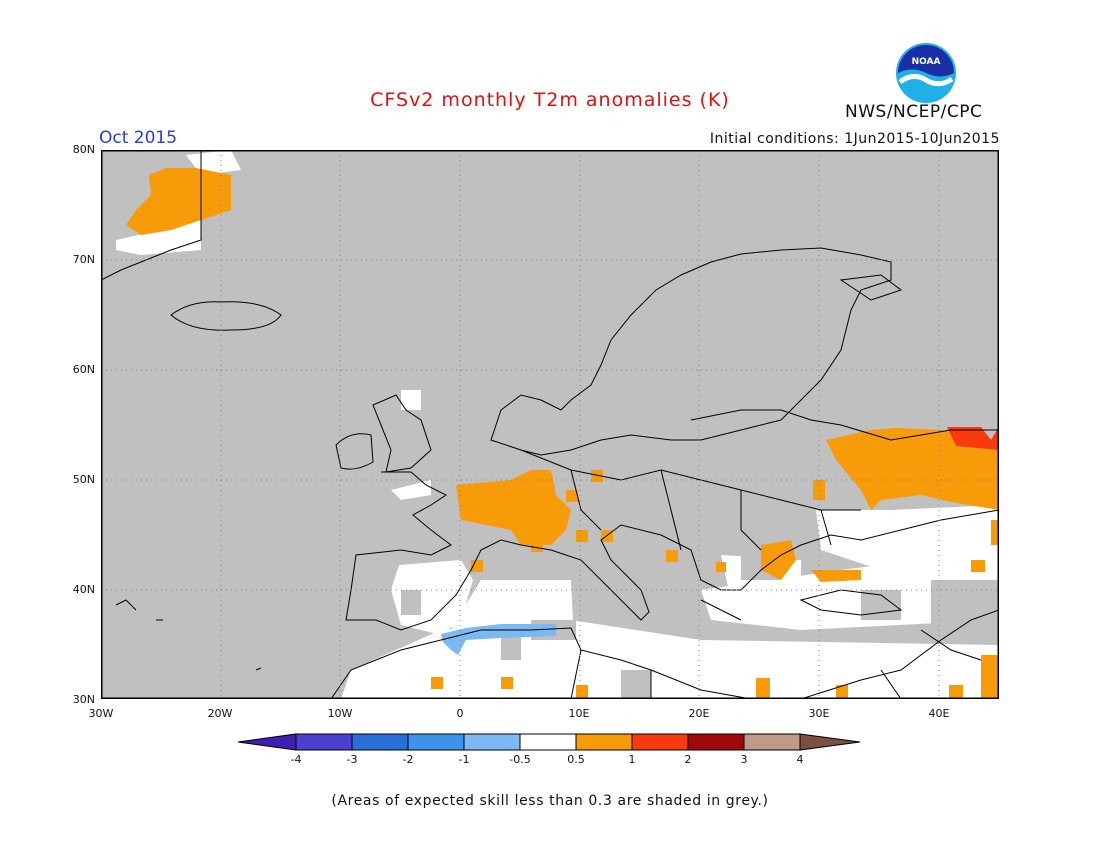  I want to click on noaa-logo-text: NOAA, so click(926, 62).